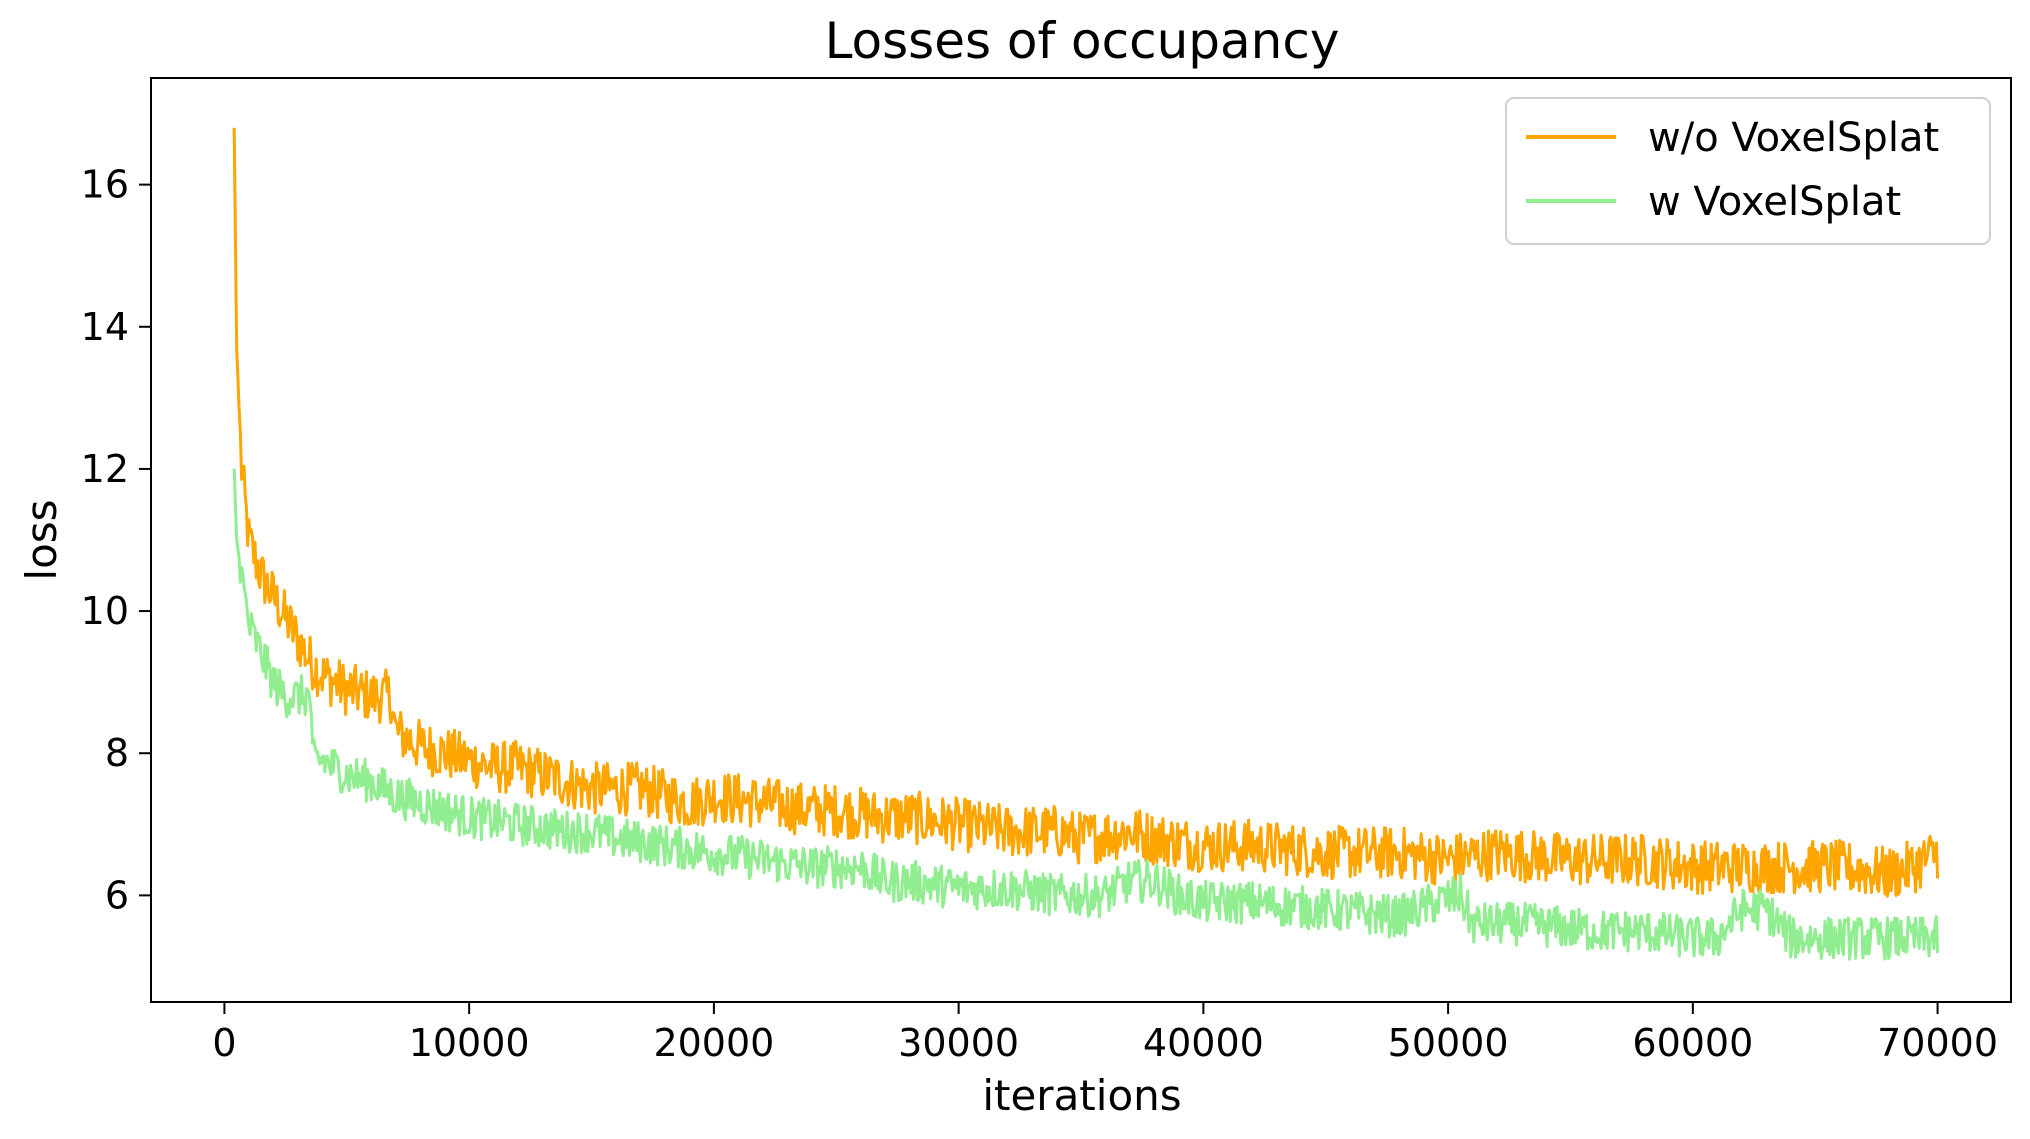 The width and height of the screenshot is (2030, 1139). I want to click on legend-label-w-voxelsplat: w VoxelSplat, so click(1774, 202).